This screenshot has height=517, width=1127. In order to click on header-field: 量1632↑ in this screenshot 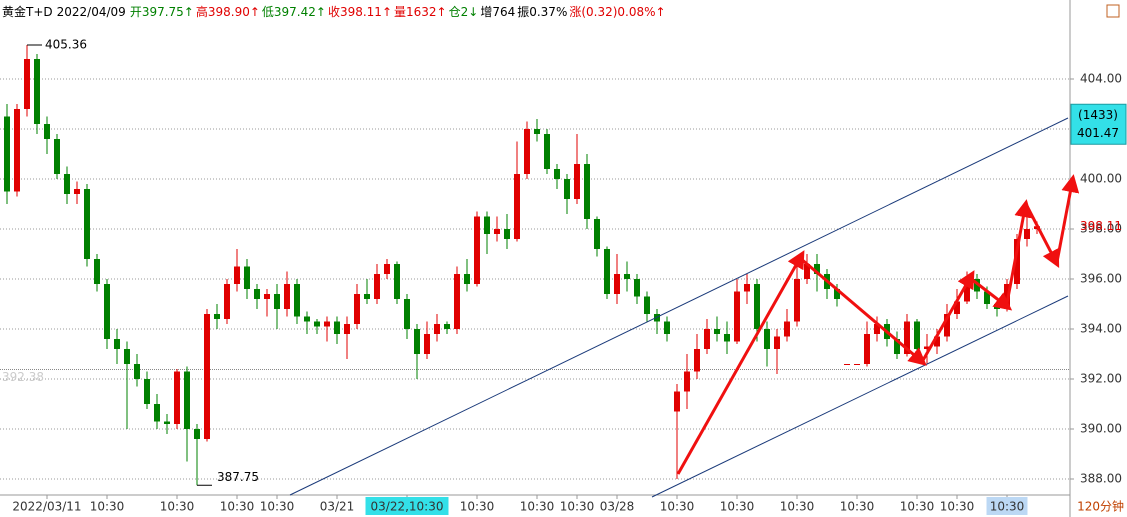, I will do `click(420, 12)`.